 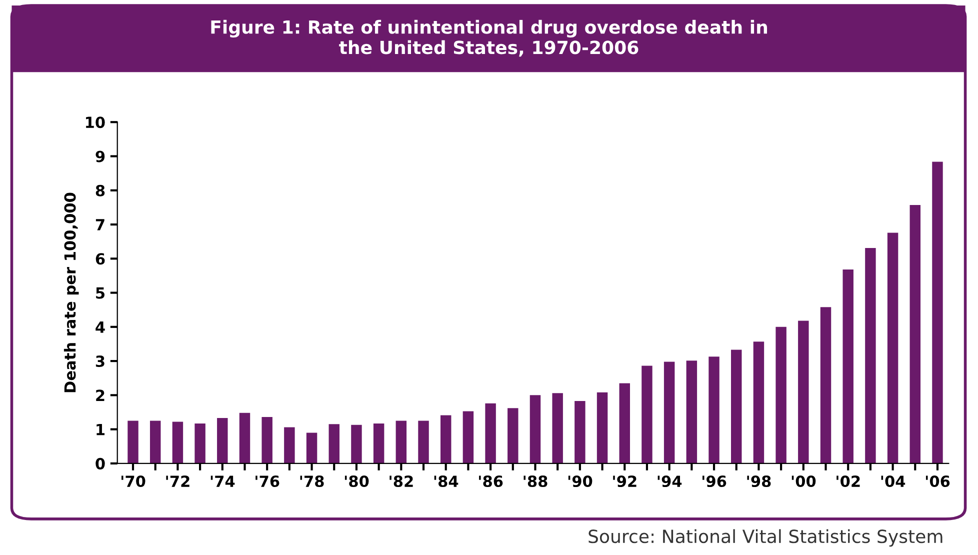 What do you see at coordinates (100, 464) in the screenshot?
I see `y-tick-label: 0` at bounding box center [100, 464].